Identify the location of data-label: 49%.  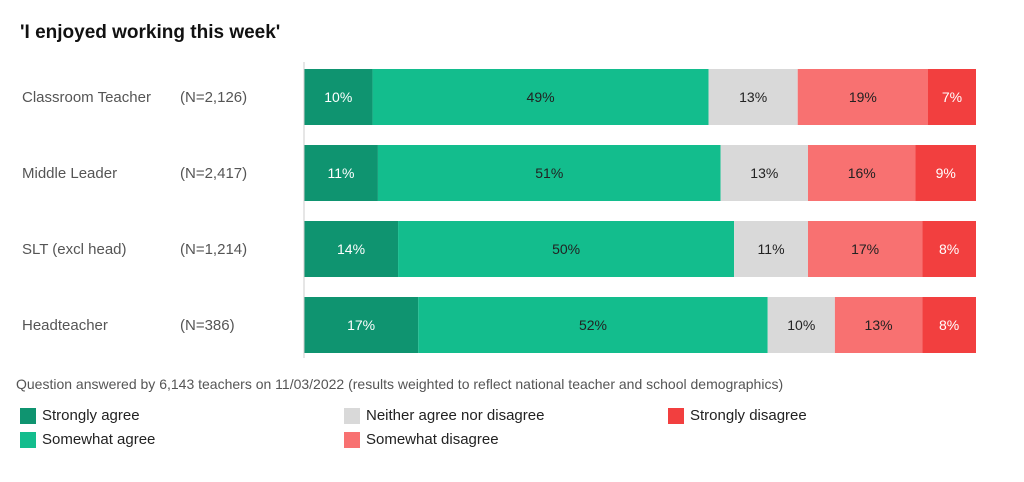
(541, 97).